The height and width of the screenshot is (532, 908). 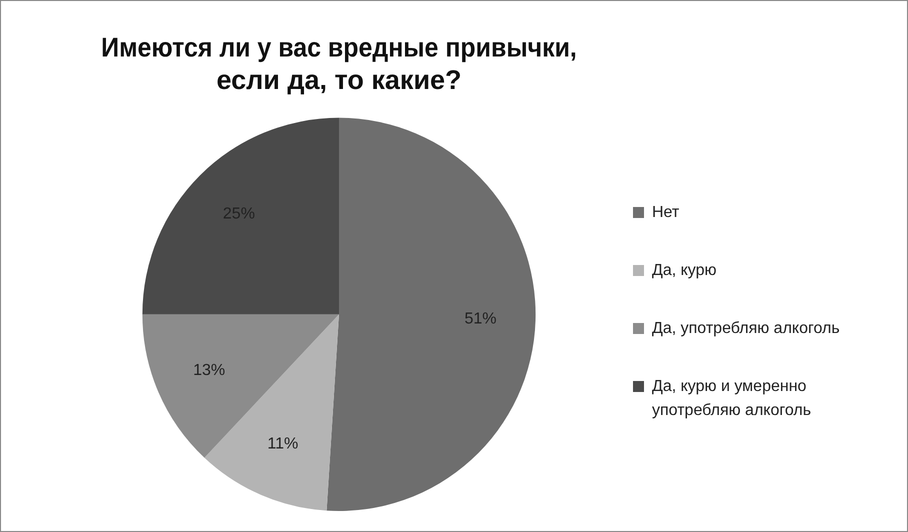 I want to click on legend-label: Да, курю и умеренно употребляю алкоголь, so click(x=732, y=399).